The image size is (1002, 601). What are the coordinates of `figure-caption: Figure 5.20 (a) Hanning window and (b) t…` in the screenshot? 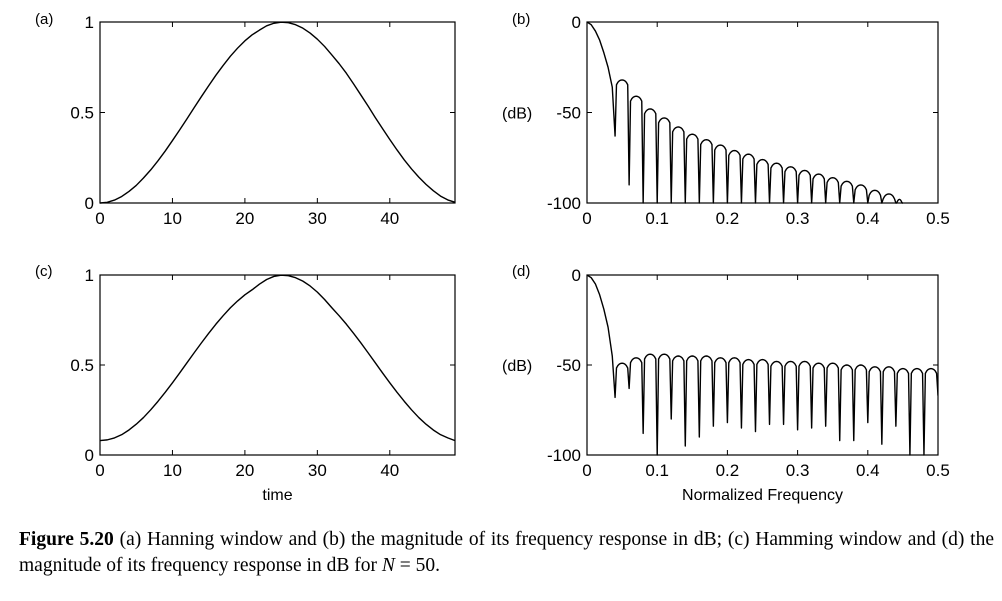 It's located at (506, 553).